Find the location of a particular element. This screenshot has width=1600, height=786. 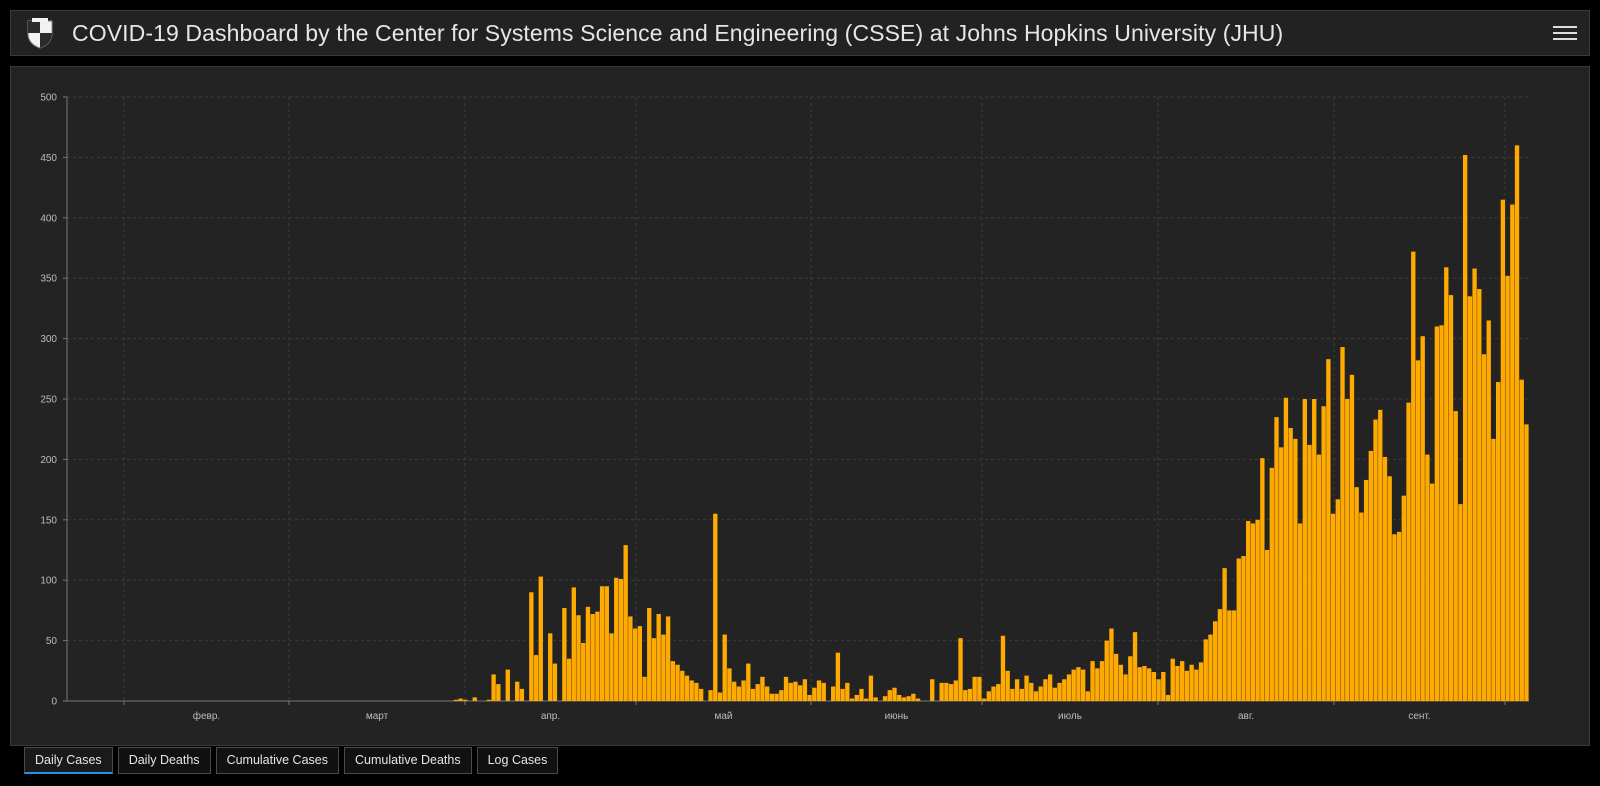

tab-daily-deaths: Daily Deaths is located at coordinates (164, 760).